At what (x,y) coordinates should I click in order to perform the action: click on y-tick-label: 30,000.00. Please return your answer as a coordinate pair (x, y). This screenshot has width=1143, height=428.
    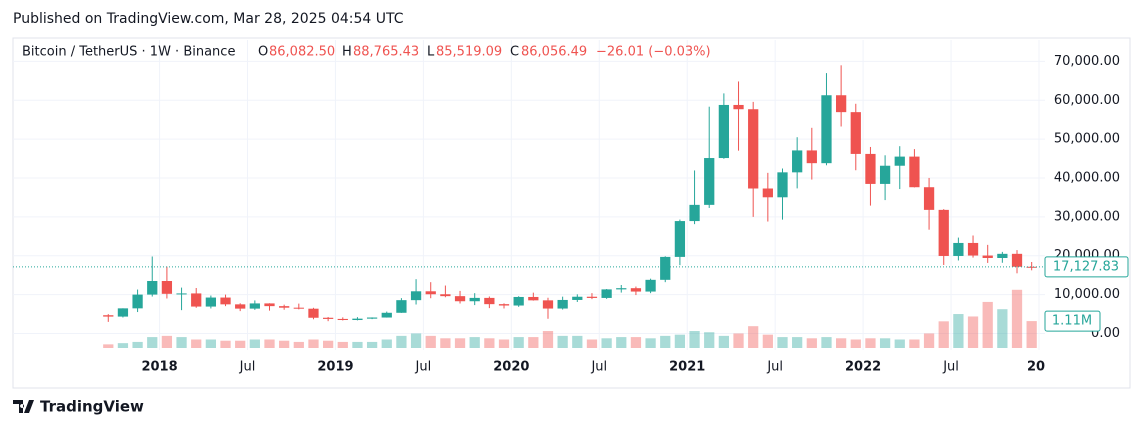
    Looking at the image, I should click on (1087, 216).